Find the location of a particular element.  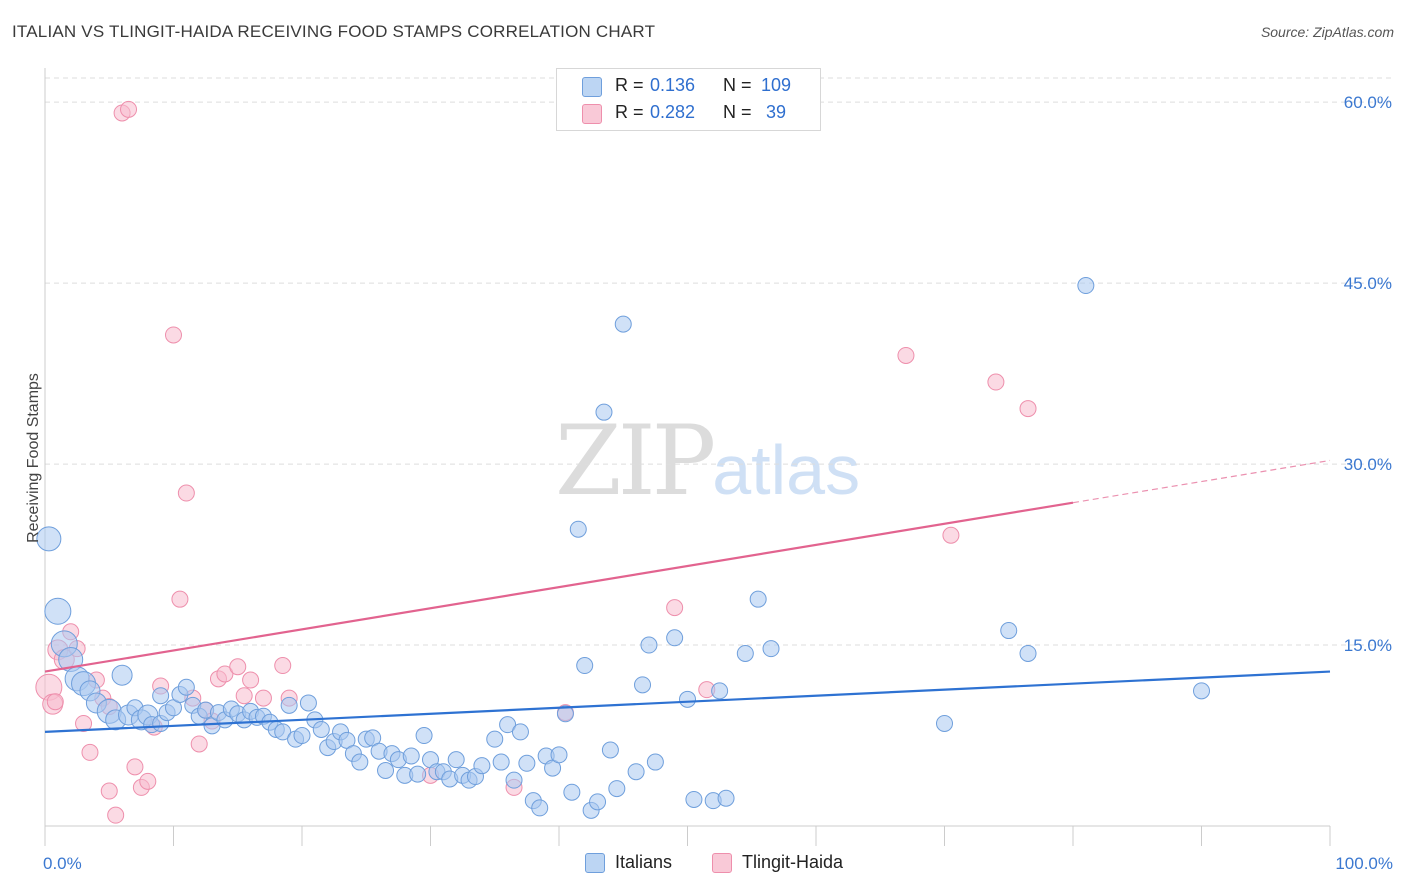

legend-row-tlingit: R = 0.282 N = 39 is located at coordinates (671, 114).